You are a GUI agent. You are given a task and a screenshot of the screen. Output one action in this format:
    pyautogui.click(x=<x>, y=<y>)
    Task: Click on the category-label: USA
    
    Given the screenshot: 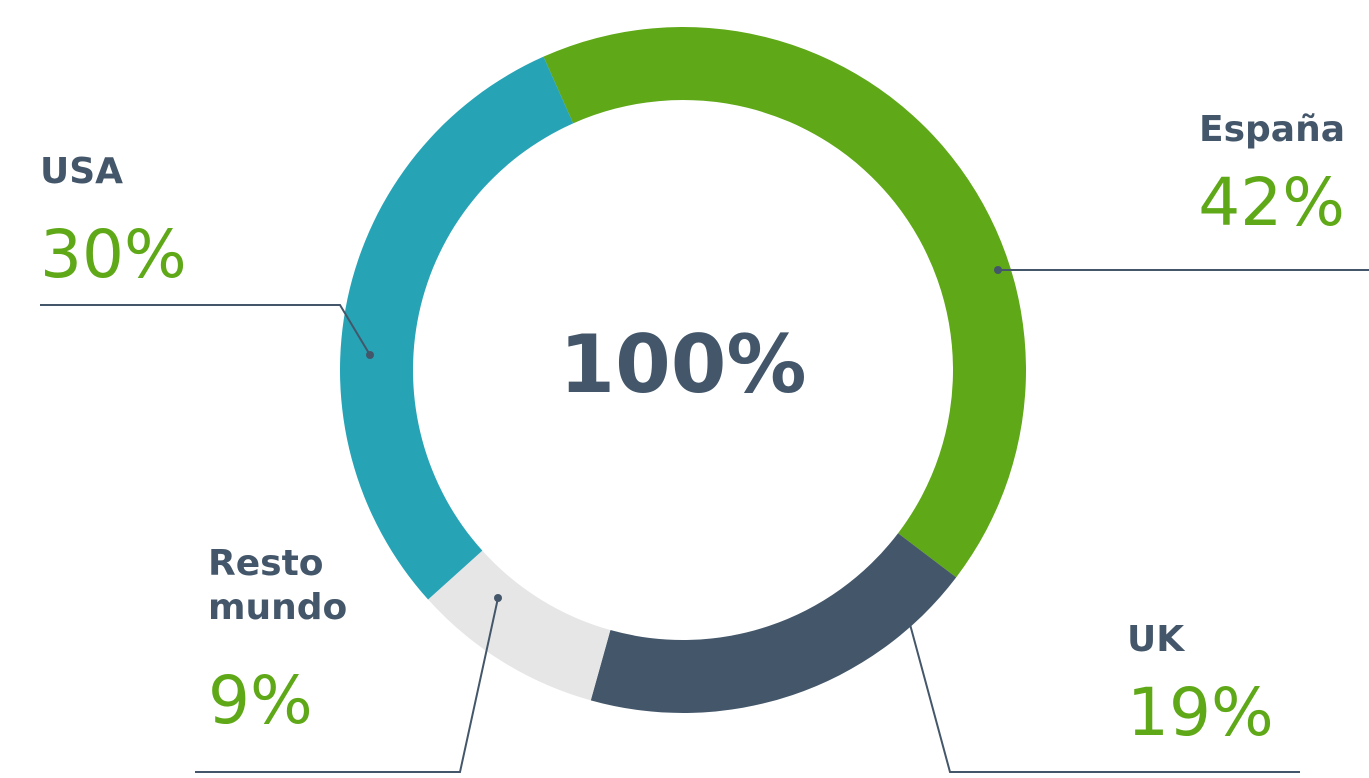 What is the action you would take?
    pyautogui.click(x=82, y=171)
    